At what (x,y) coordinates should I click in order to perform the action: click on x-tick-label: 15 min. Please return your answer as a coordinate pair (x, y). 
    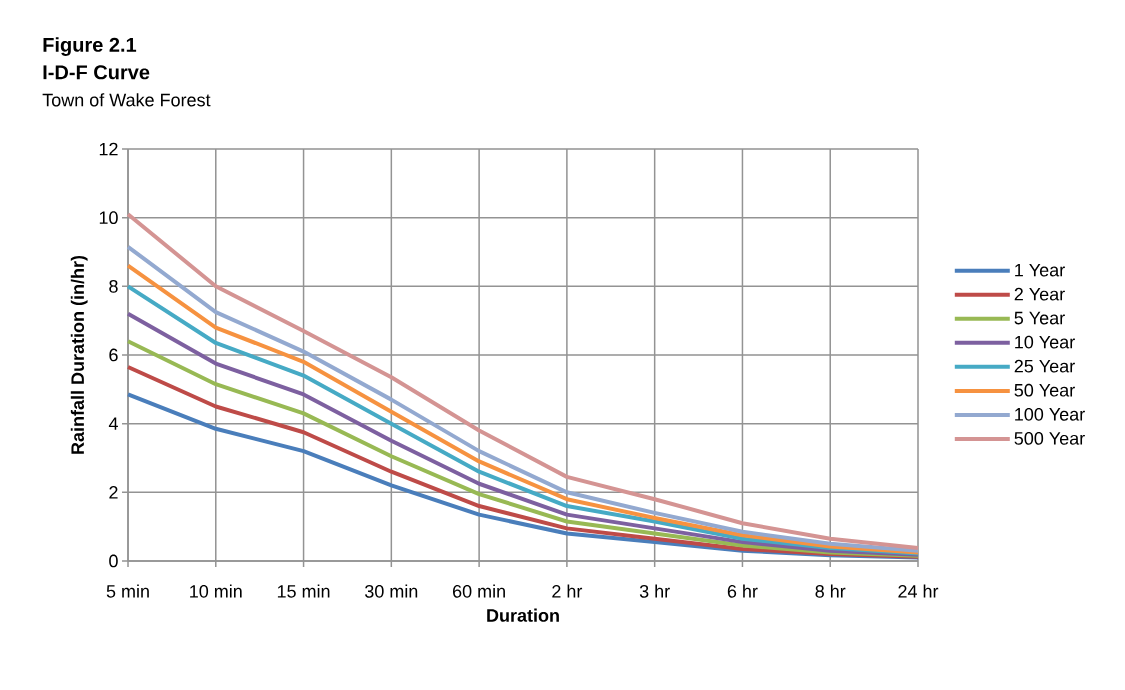
    Looking at the image, I should click on (303, 591).